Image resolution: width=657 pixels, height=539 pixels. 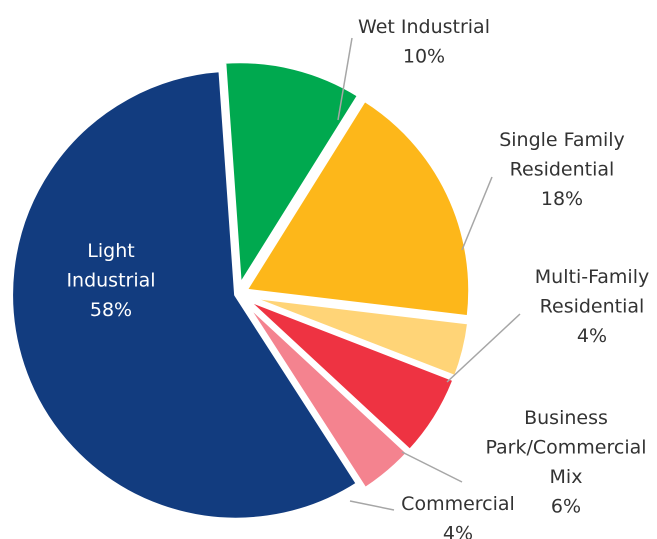 I want to click on pie-slice-commercial, so click(x=326, y=395).